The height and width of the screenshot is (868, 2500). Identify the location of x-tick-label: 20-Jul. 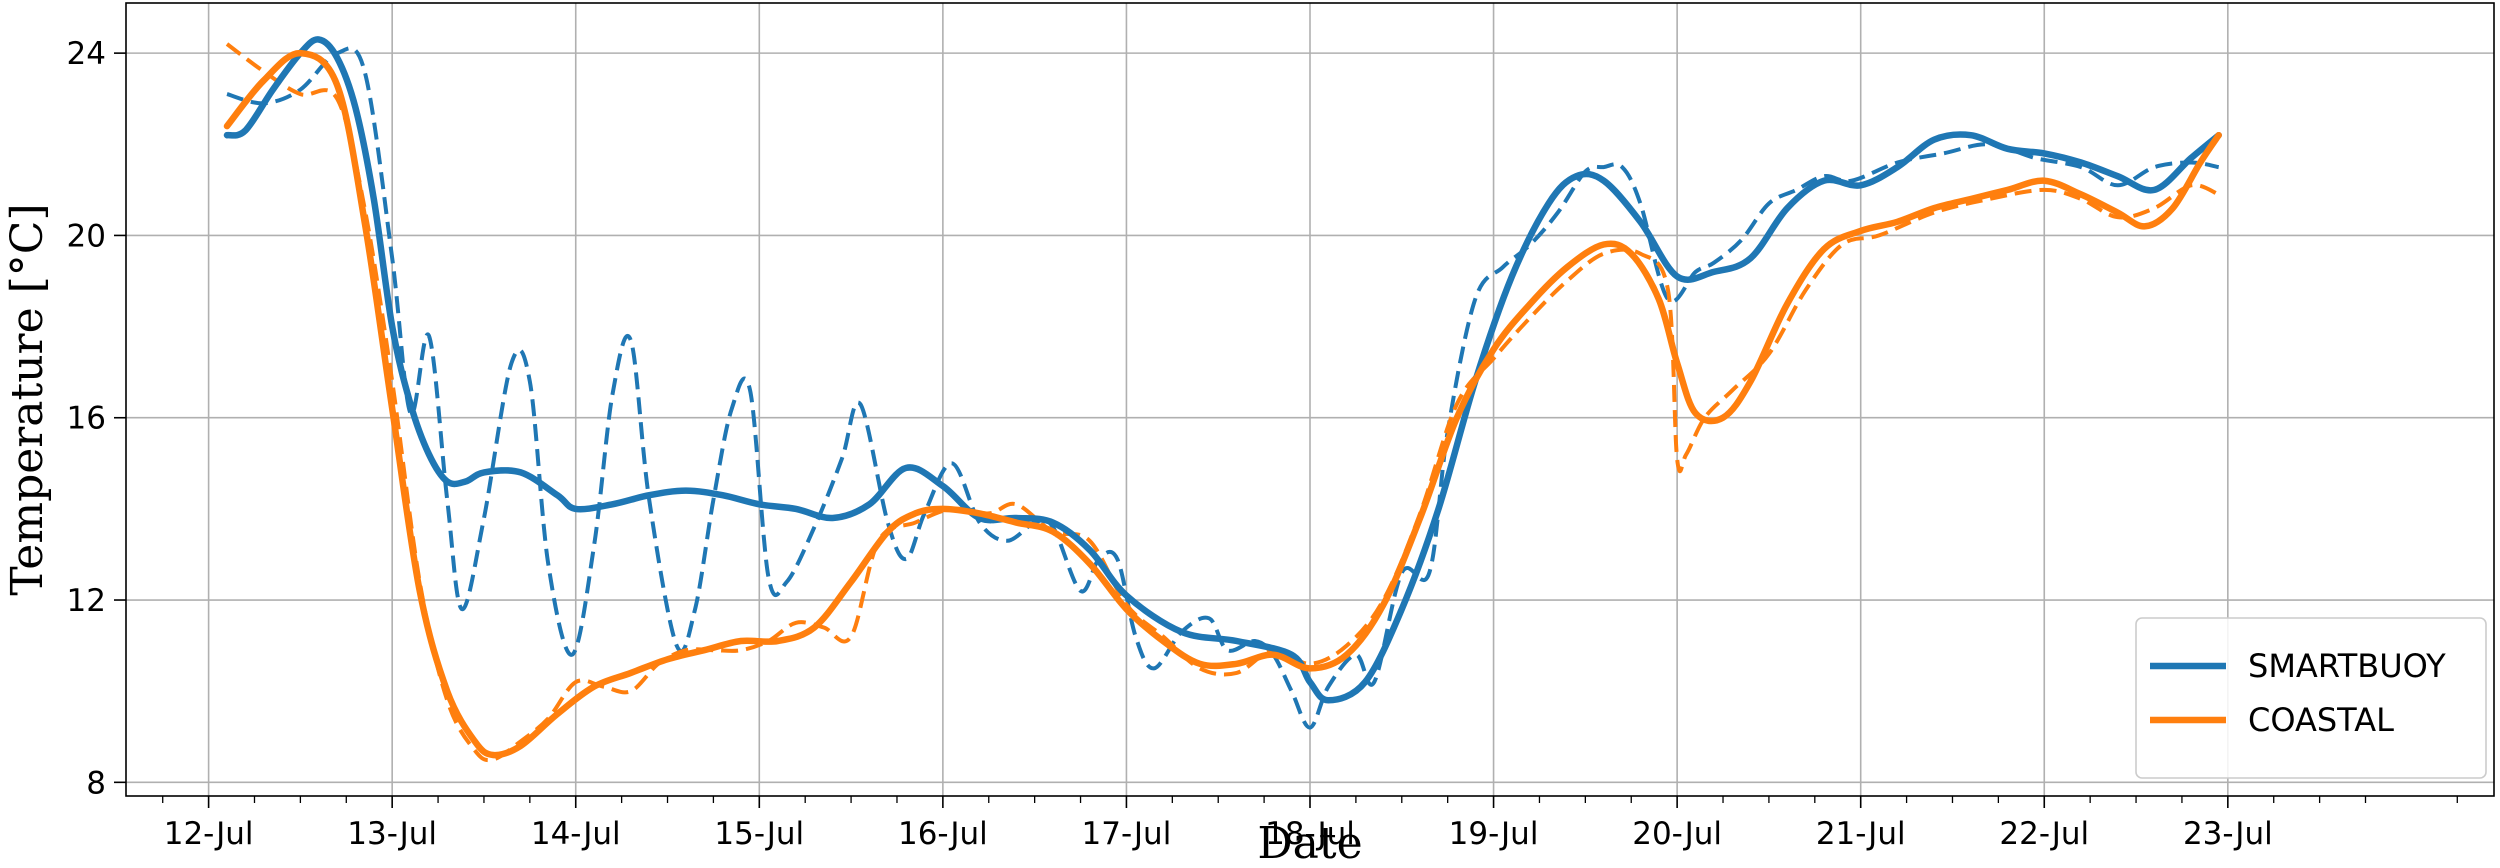
(1677, 834).